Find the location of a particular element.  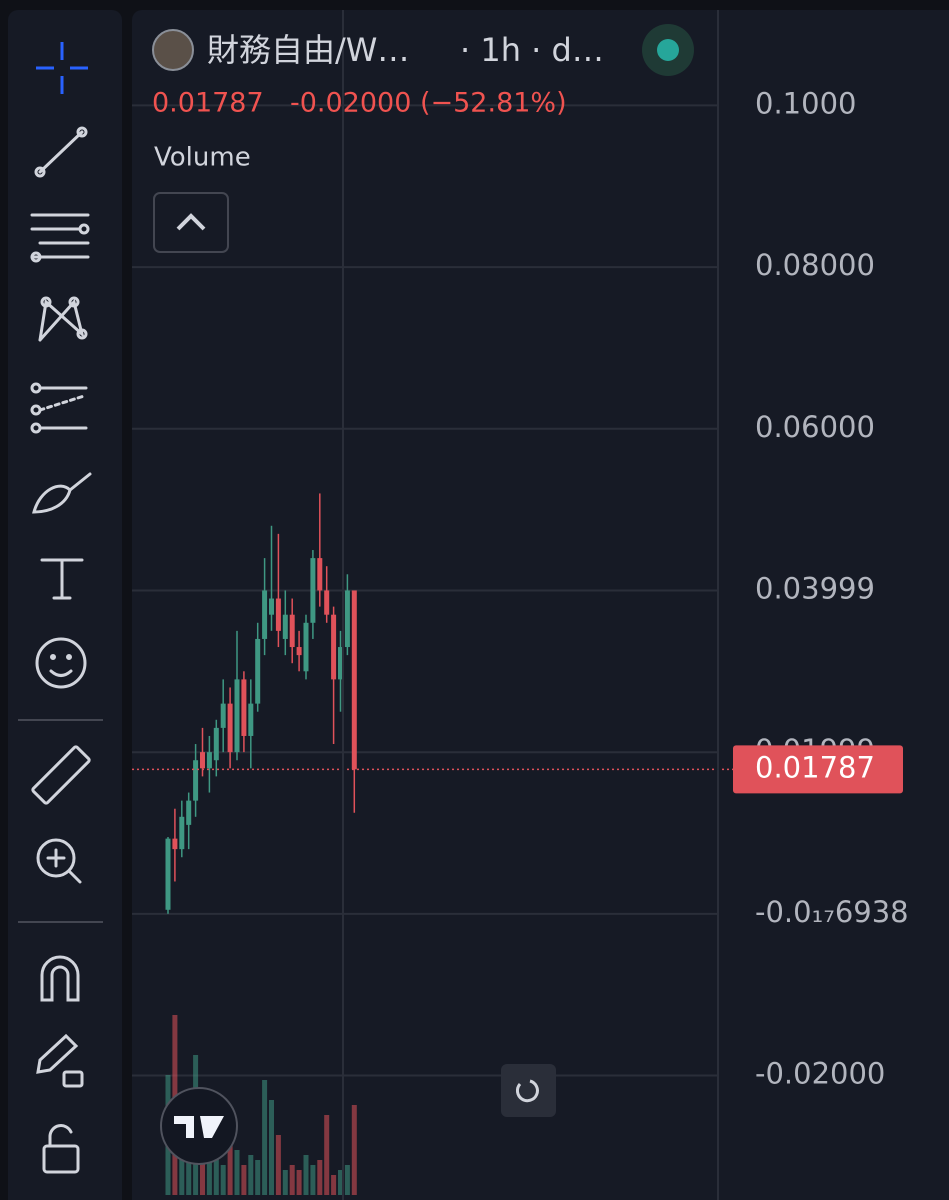

y-tick-label: 0.06000 is located at coordinates (815, 427).